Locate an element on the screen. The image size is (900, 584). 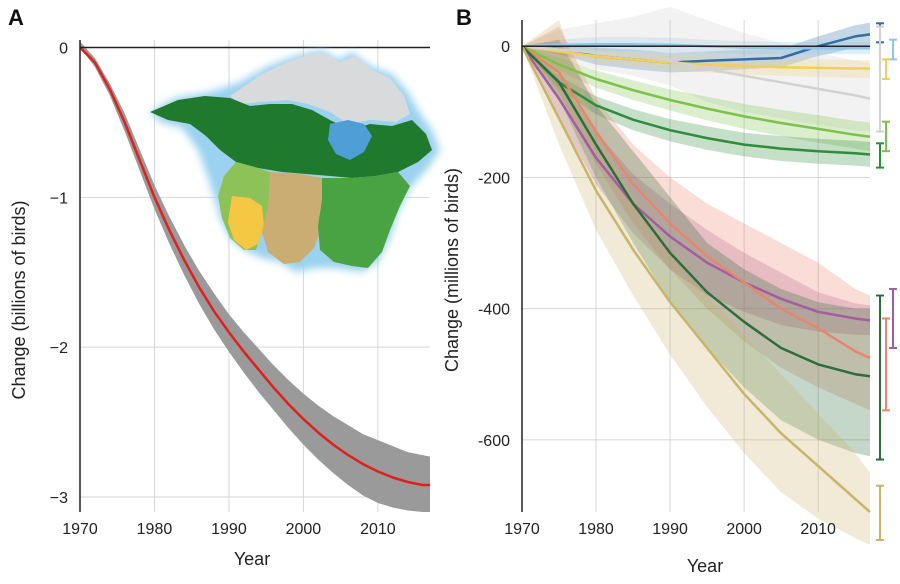
panel-a-x-tick-label: 2000 is located at coordinates (304, 529).